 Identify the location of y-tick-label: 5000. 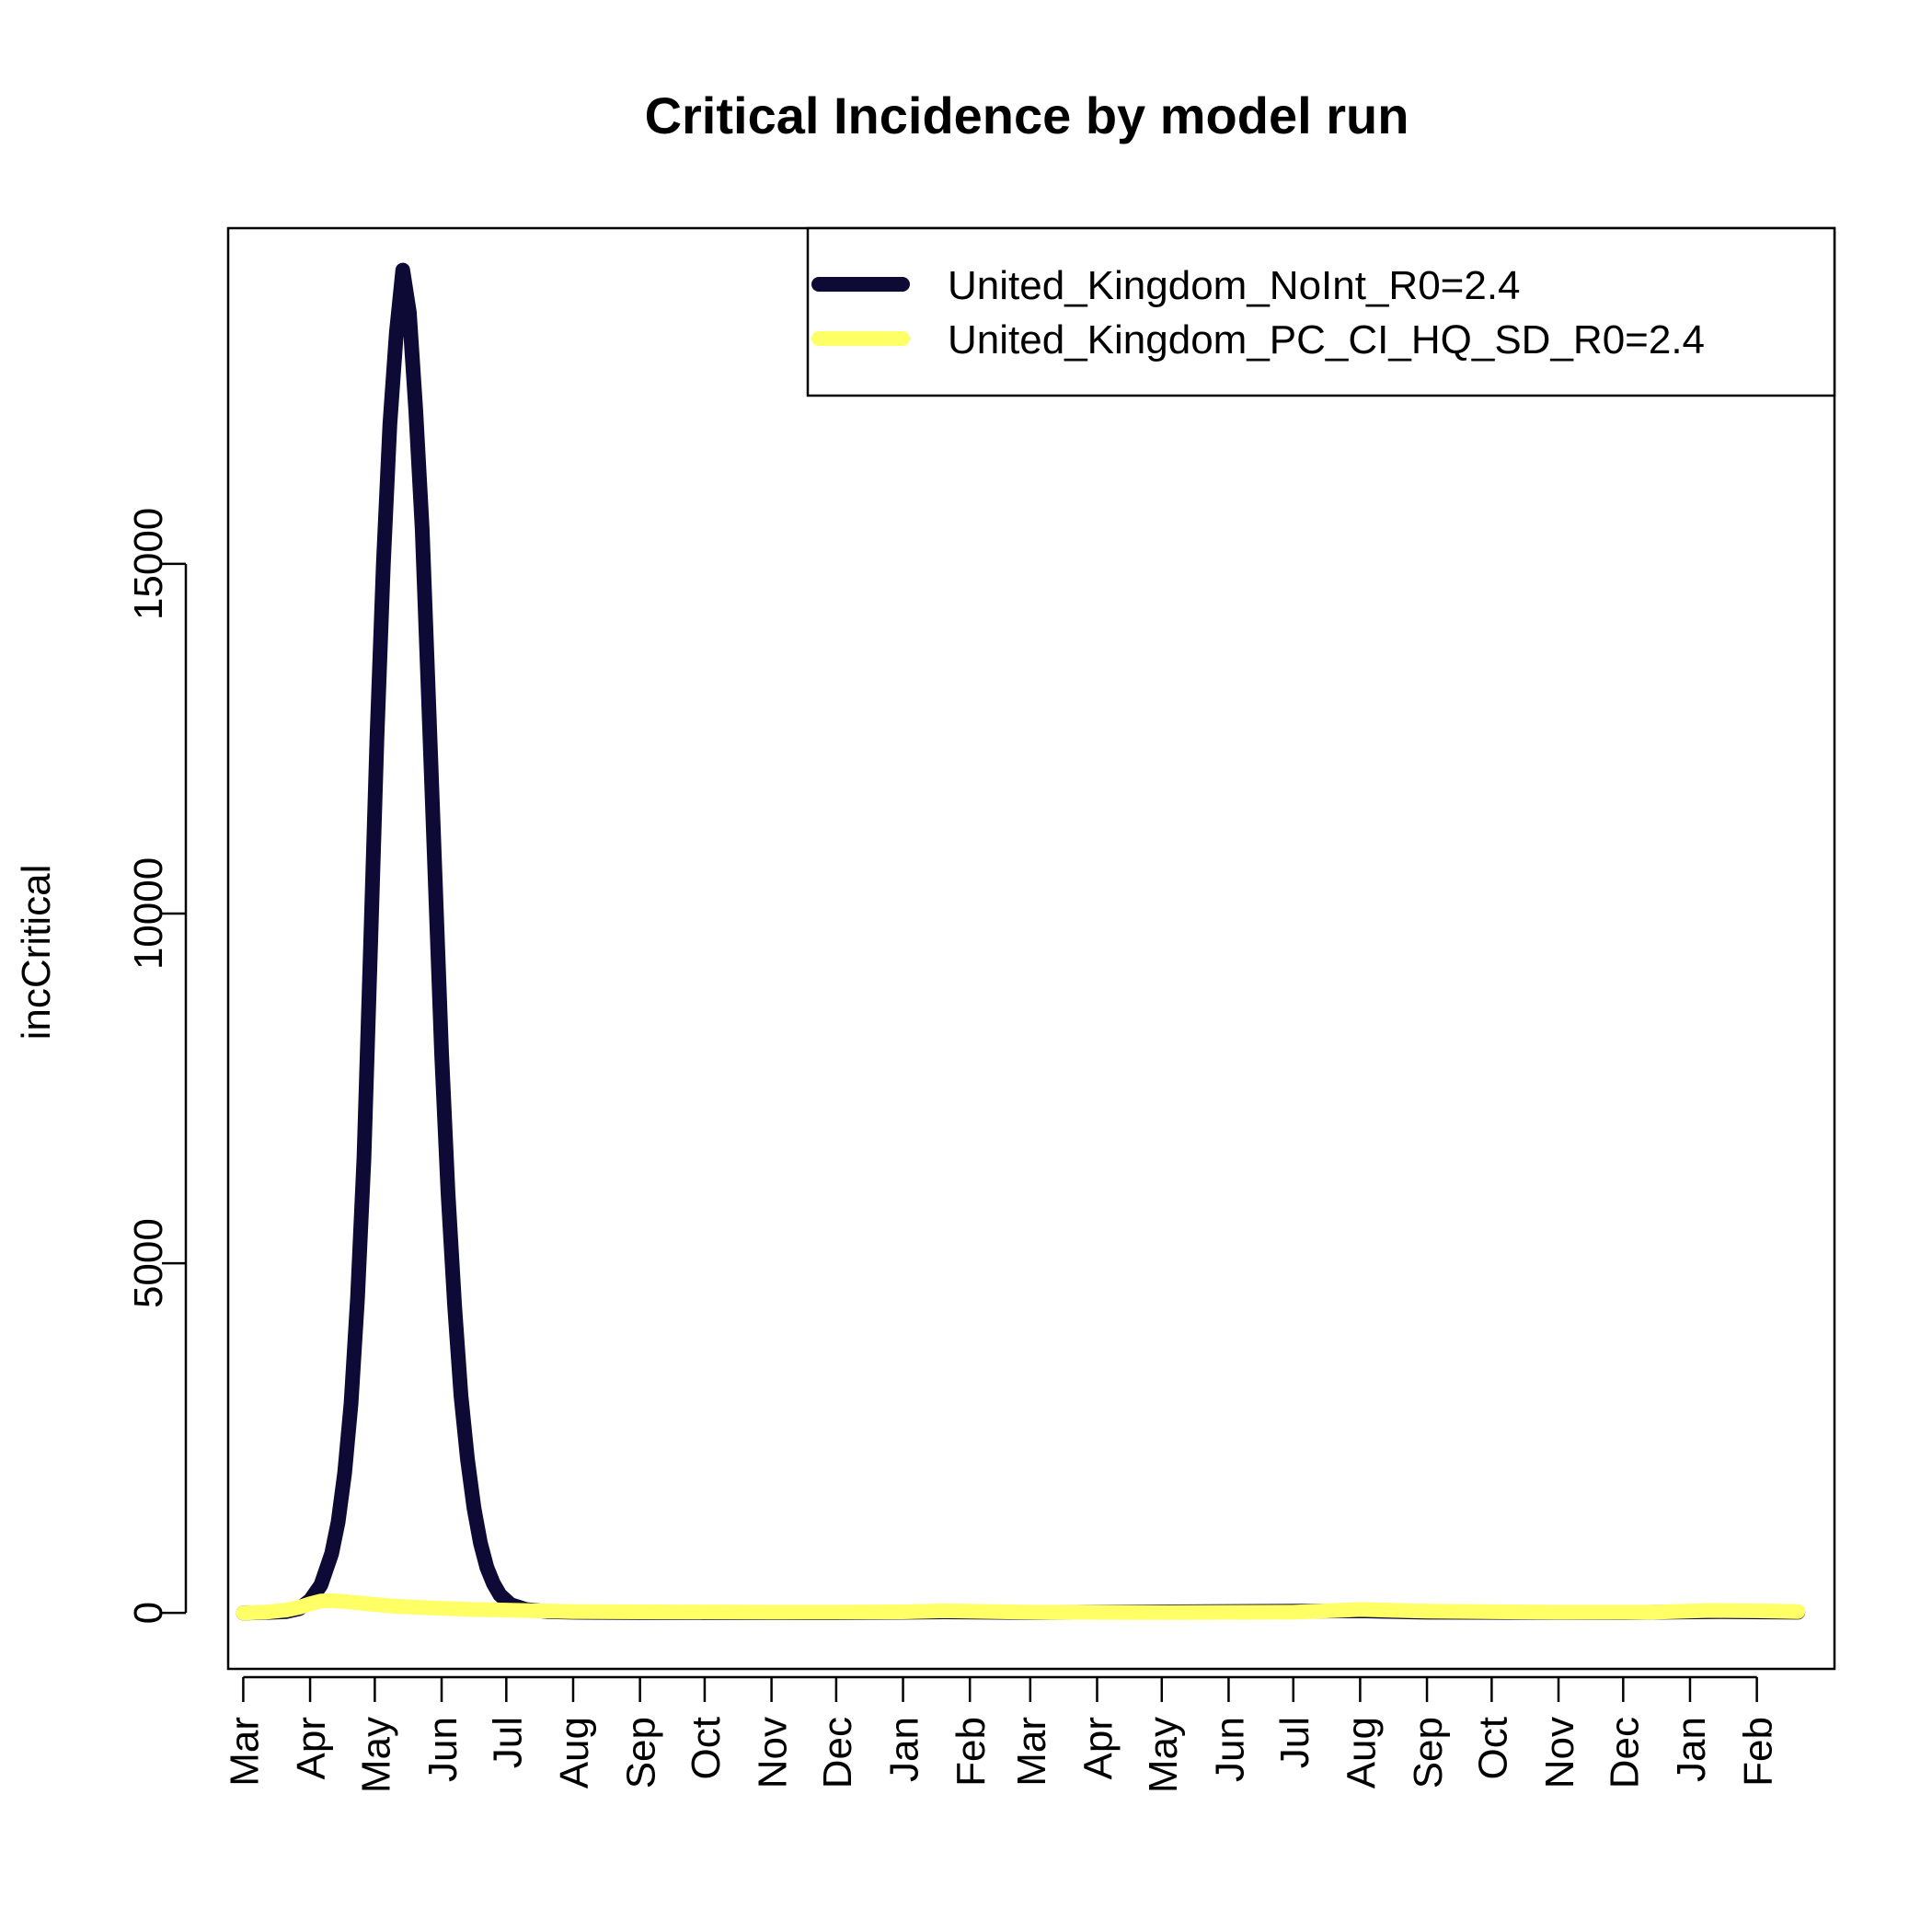
(148, 1263).